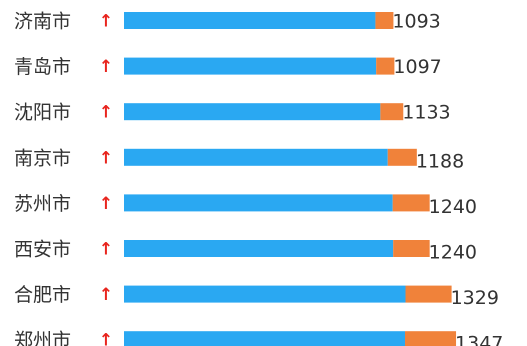 The height and width of the screenshot is (346, 527). I want to click on chart-row: 沈阳市 ↑ 1133, so click(232, 113).